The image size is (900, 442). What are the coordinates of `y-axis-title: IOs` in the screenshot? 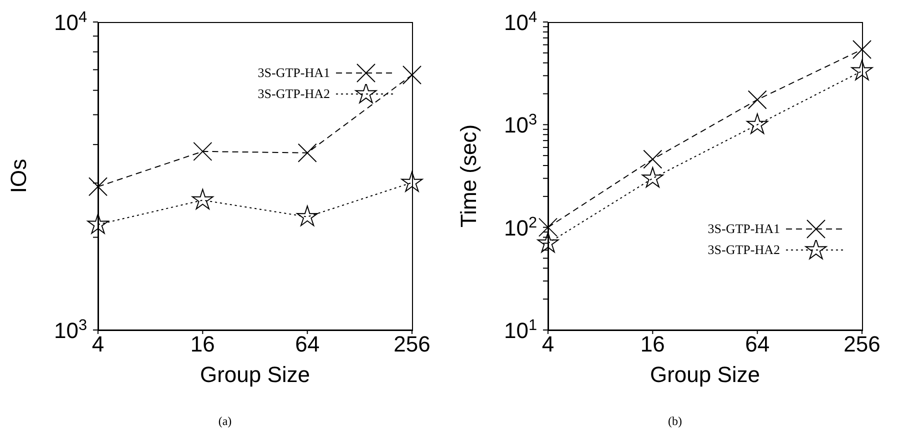 It's located at (18, 176).